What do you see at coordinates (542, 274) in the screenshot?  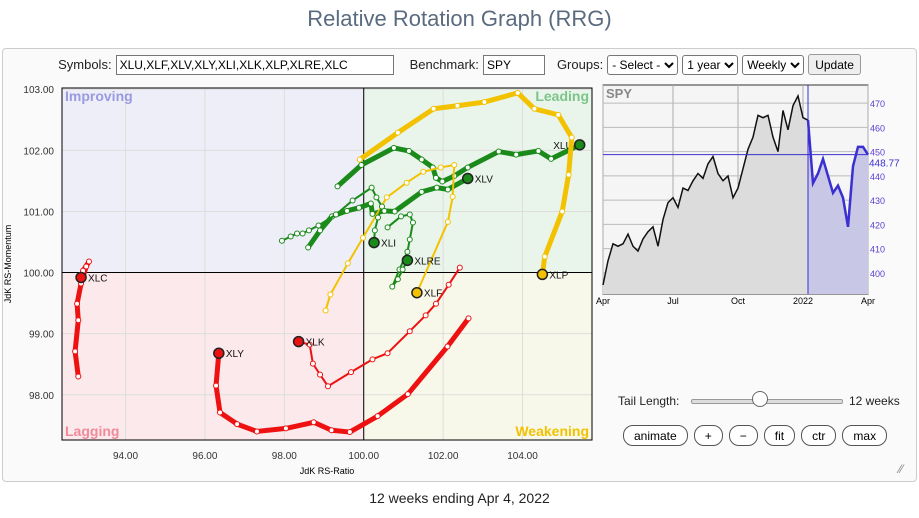 I see `head-marker-xlp` at bounding box center [542, 274].